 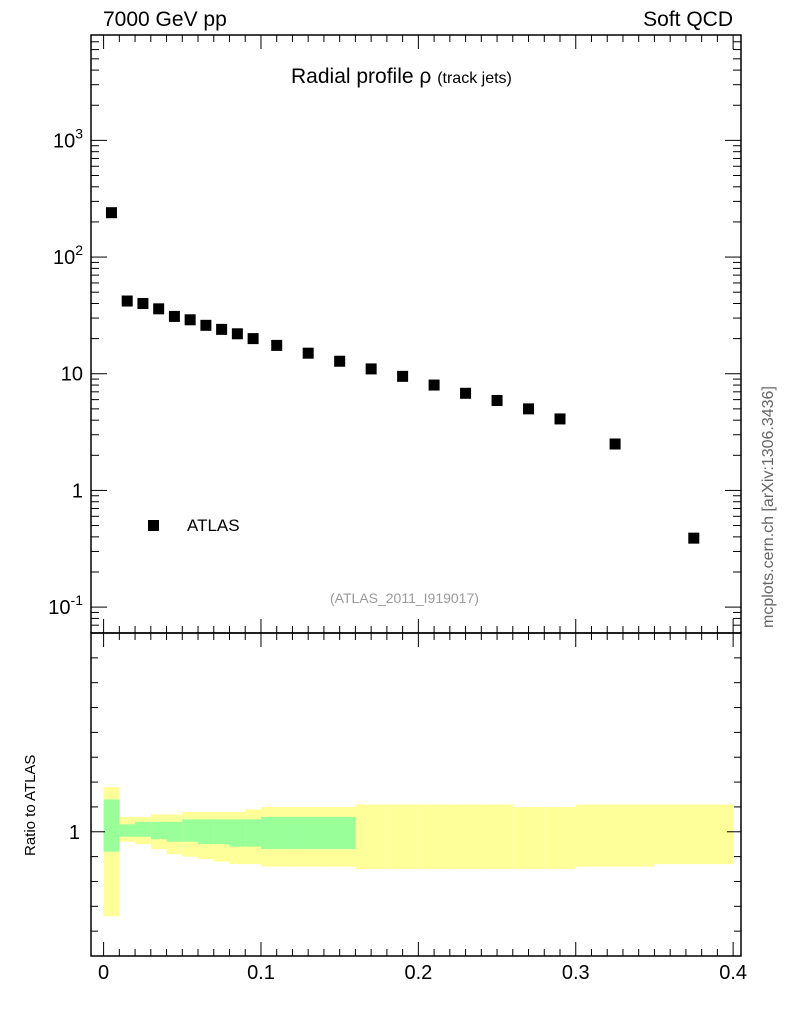 What do you see at coordinates (213, 525) in the screenshot?
I see `legend-label: ATLAS` at bounding box center [213, 525].